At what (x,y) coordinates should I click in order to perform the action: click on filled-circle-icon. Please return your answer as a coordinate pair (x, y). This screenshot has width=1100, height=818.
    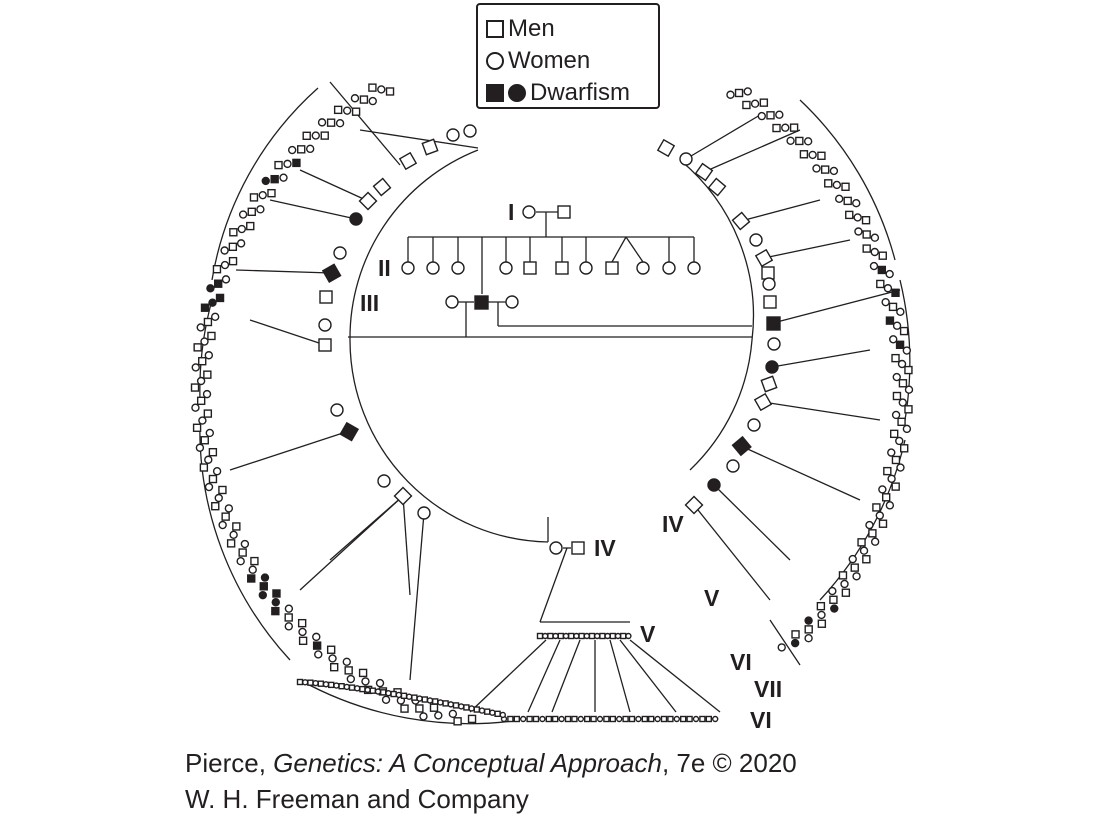
    Looking at the image, I should click on (517, 93).